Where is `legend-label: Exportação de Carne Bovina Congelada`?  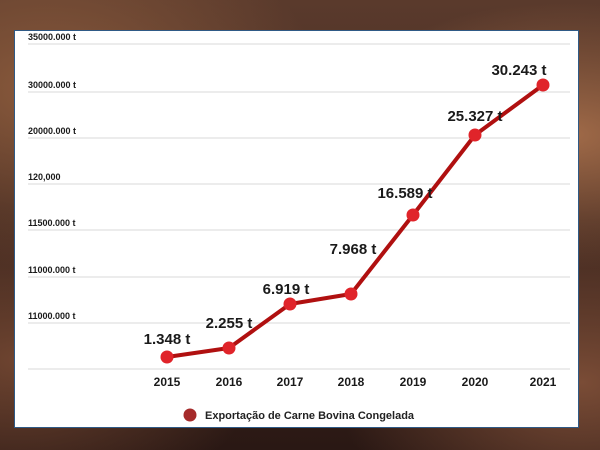
legend-label: Exportação de Carne Bovina Congelada is located at coordinates (310, 416).